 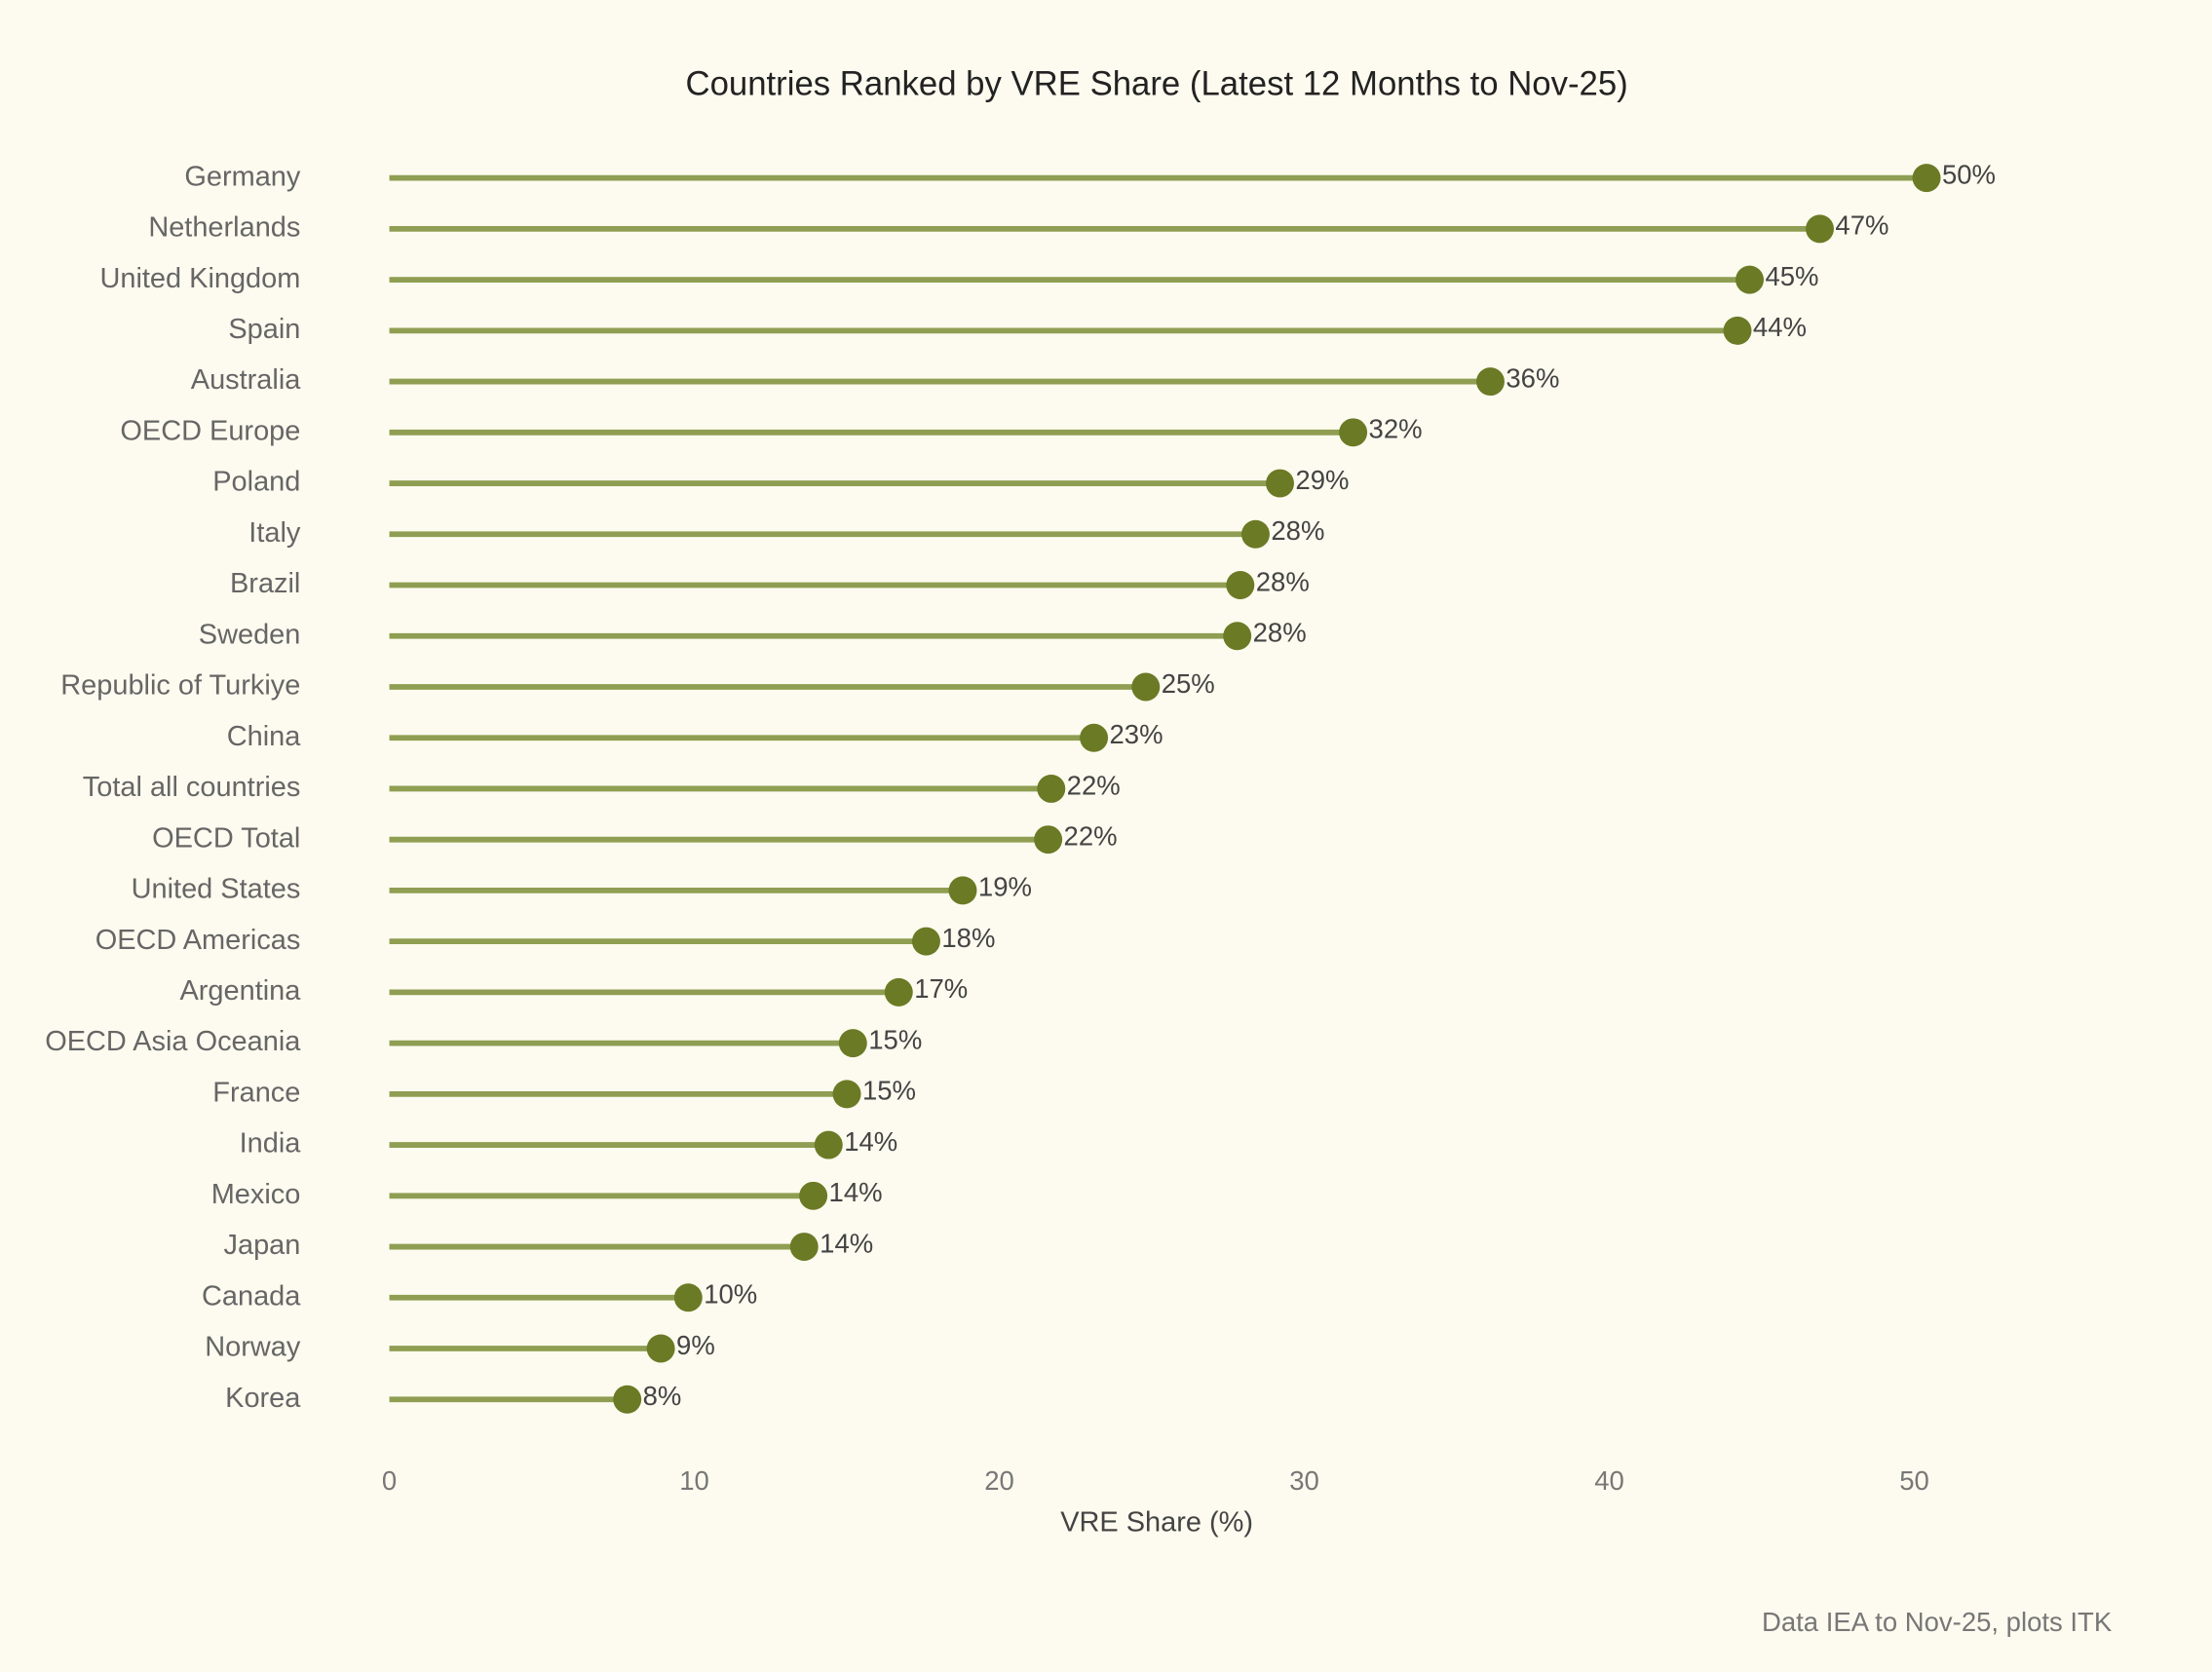 I want to click on value-label: 25%, so click(x=1189, y=684).